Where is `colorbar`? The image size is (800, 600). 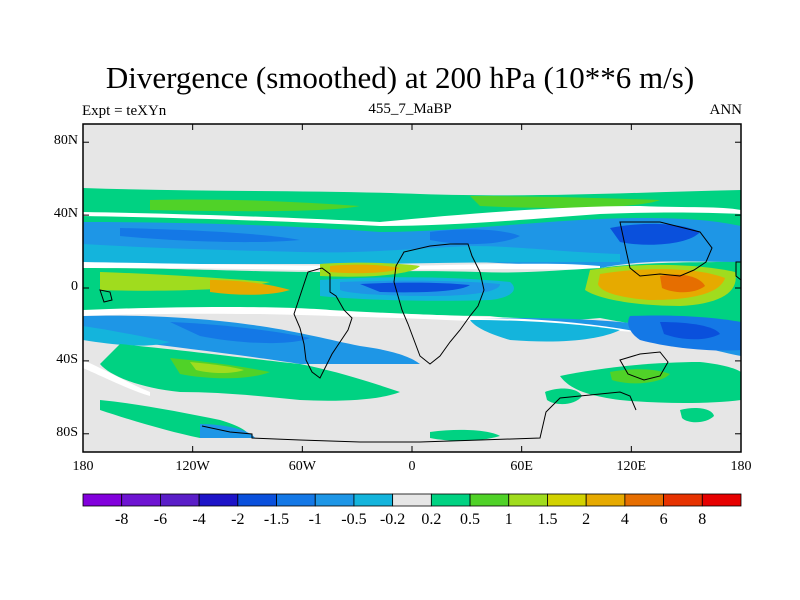
colorbar is located at coordinates (412, 500).